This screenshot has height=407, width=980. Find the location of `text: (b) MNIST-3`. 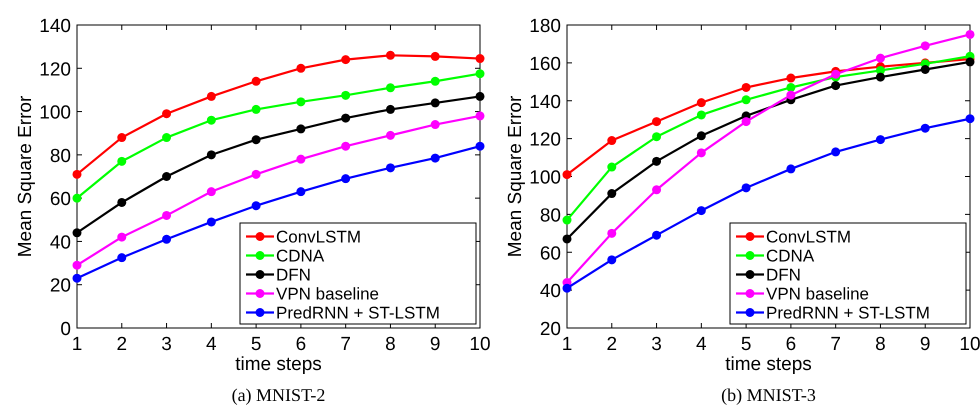

text: (b) MNIST-3 is located at coordinates (768, 395).